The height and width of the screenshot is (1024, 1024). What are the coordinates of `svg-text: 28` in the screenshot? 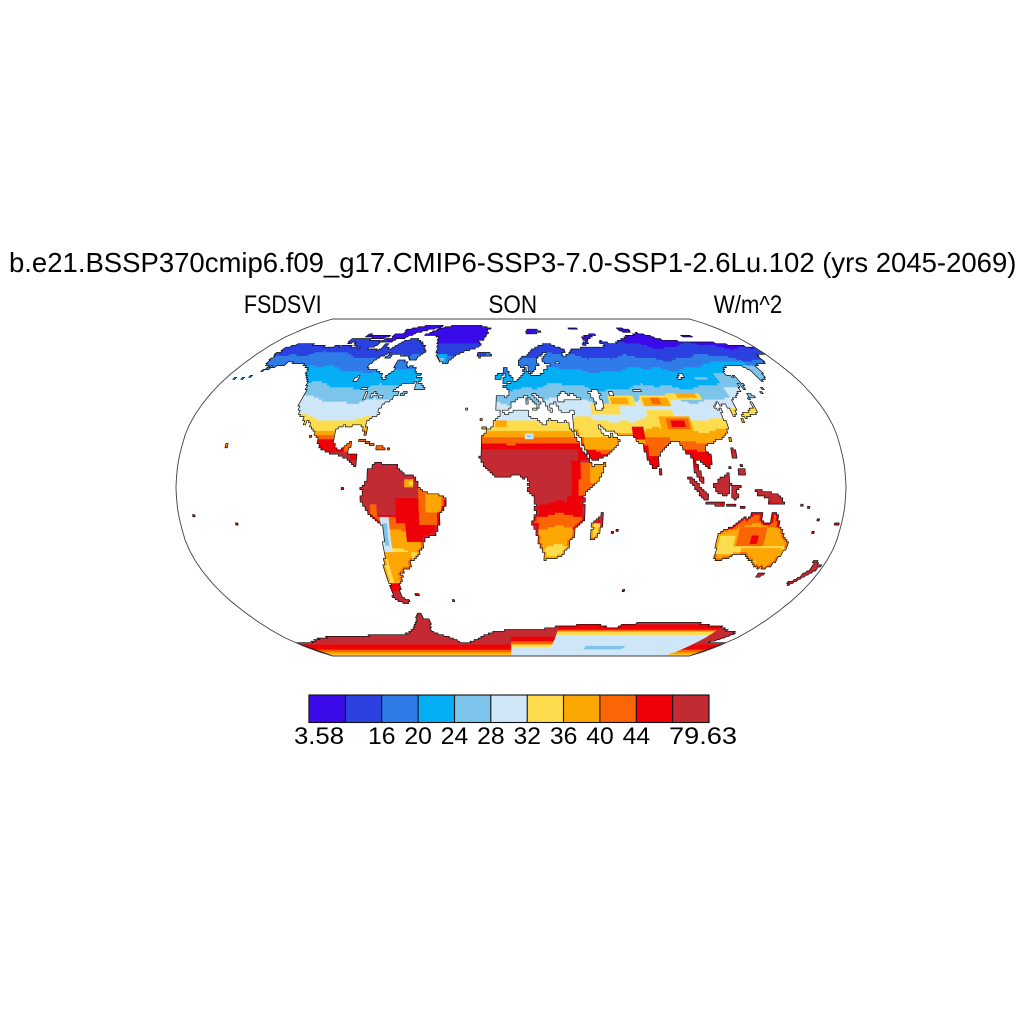 It's located at (491, 736).